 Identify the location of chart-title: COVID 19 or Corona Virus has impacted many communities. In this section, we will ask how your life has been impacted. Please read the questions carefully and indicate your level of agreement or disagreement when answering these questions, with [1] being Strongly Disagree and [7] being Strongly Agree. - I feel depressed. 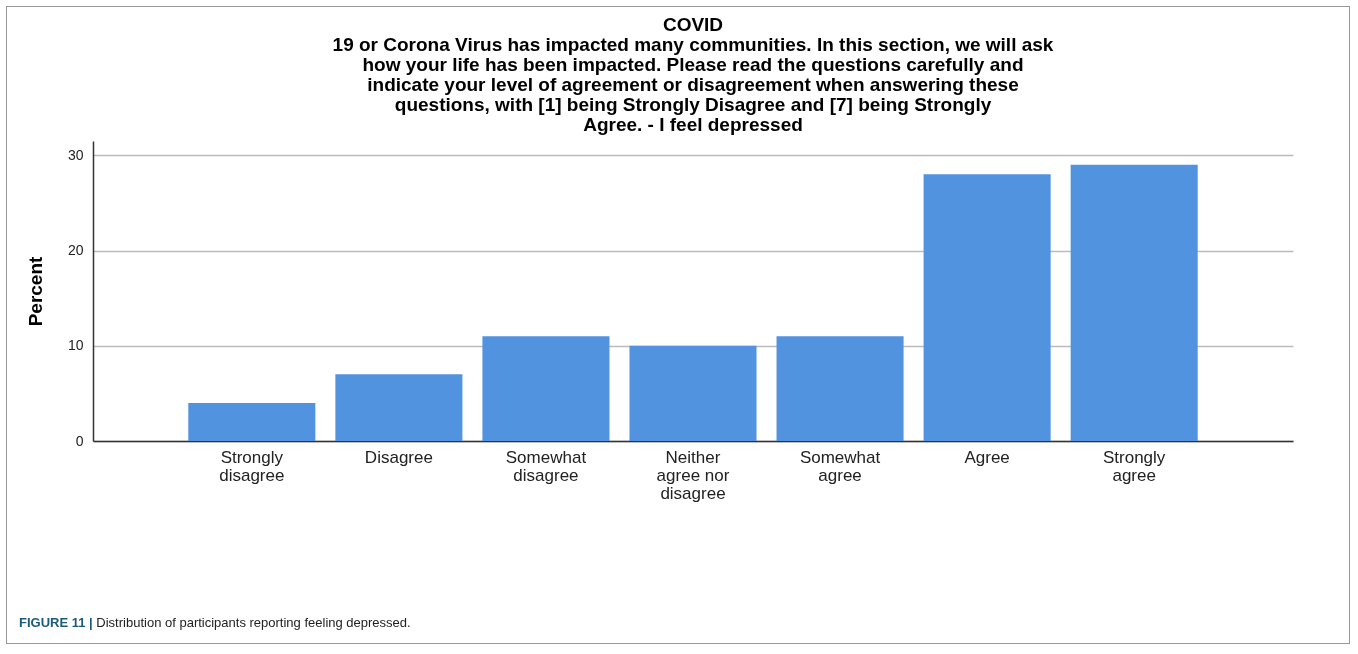
(693, 74).